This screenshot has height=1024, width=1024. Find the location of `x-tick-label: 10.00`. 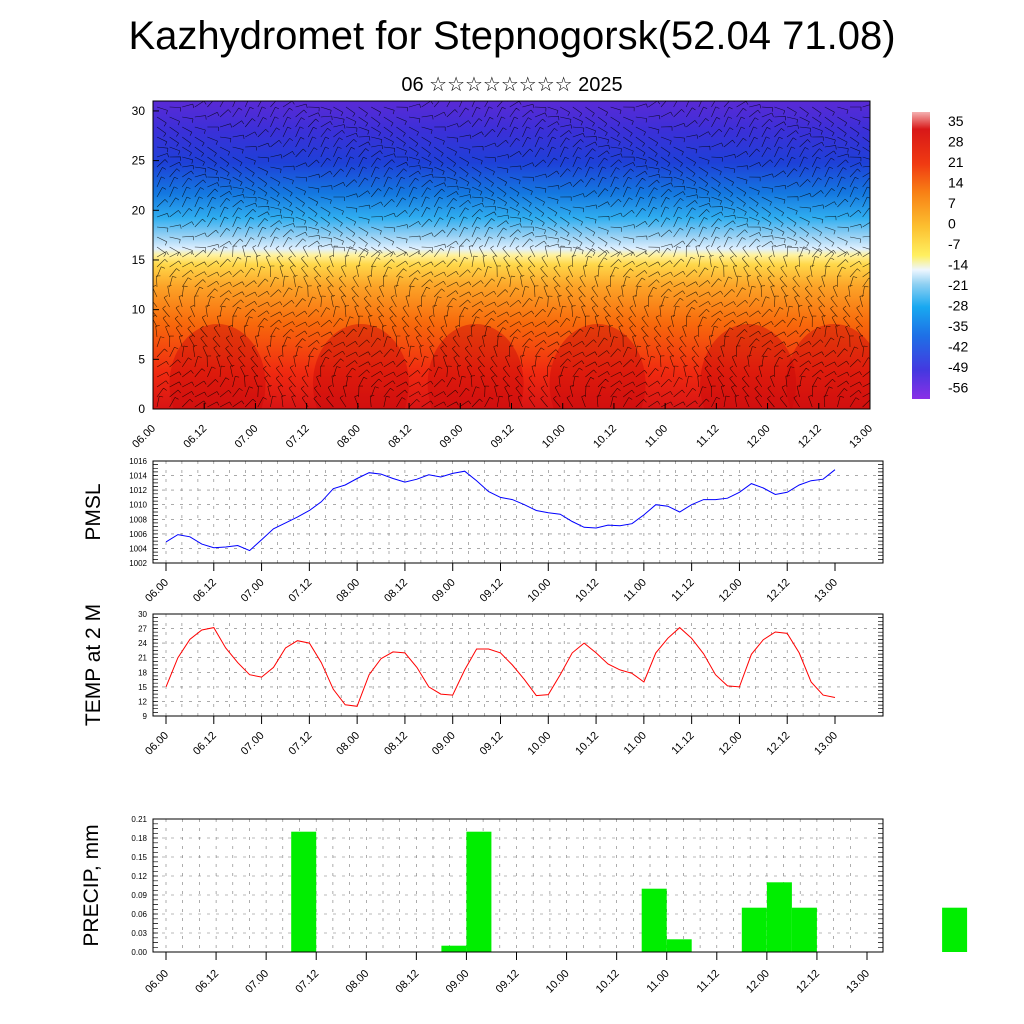

x-tick-label: 10.00 is located at coordinates (554, 437).